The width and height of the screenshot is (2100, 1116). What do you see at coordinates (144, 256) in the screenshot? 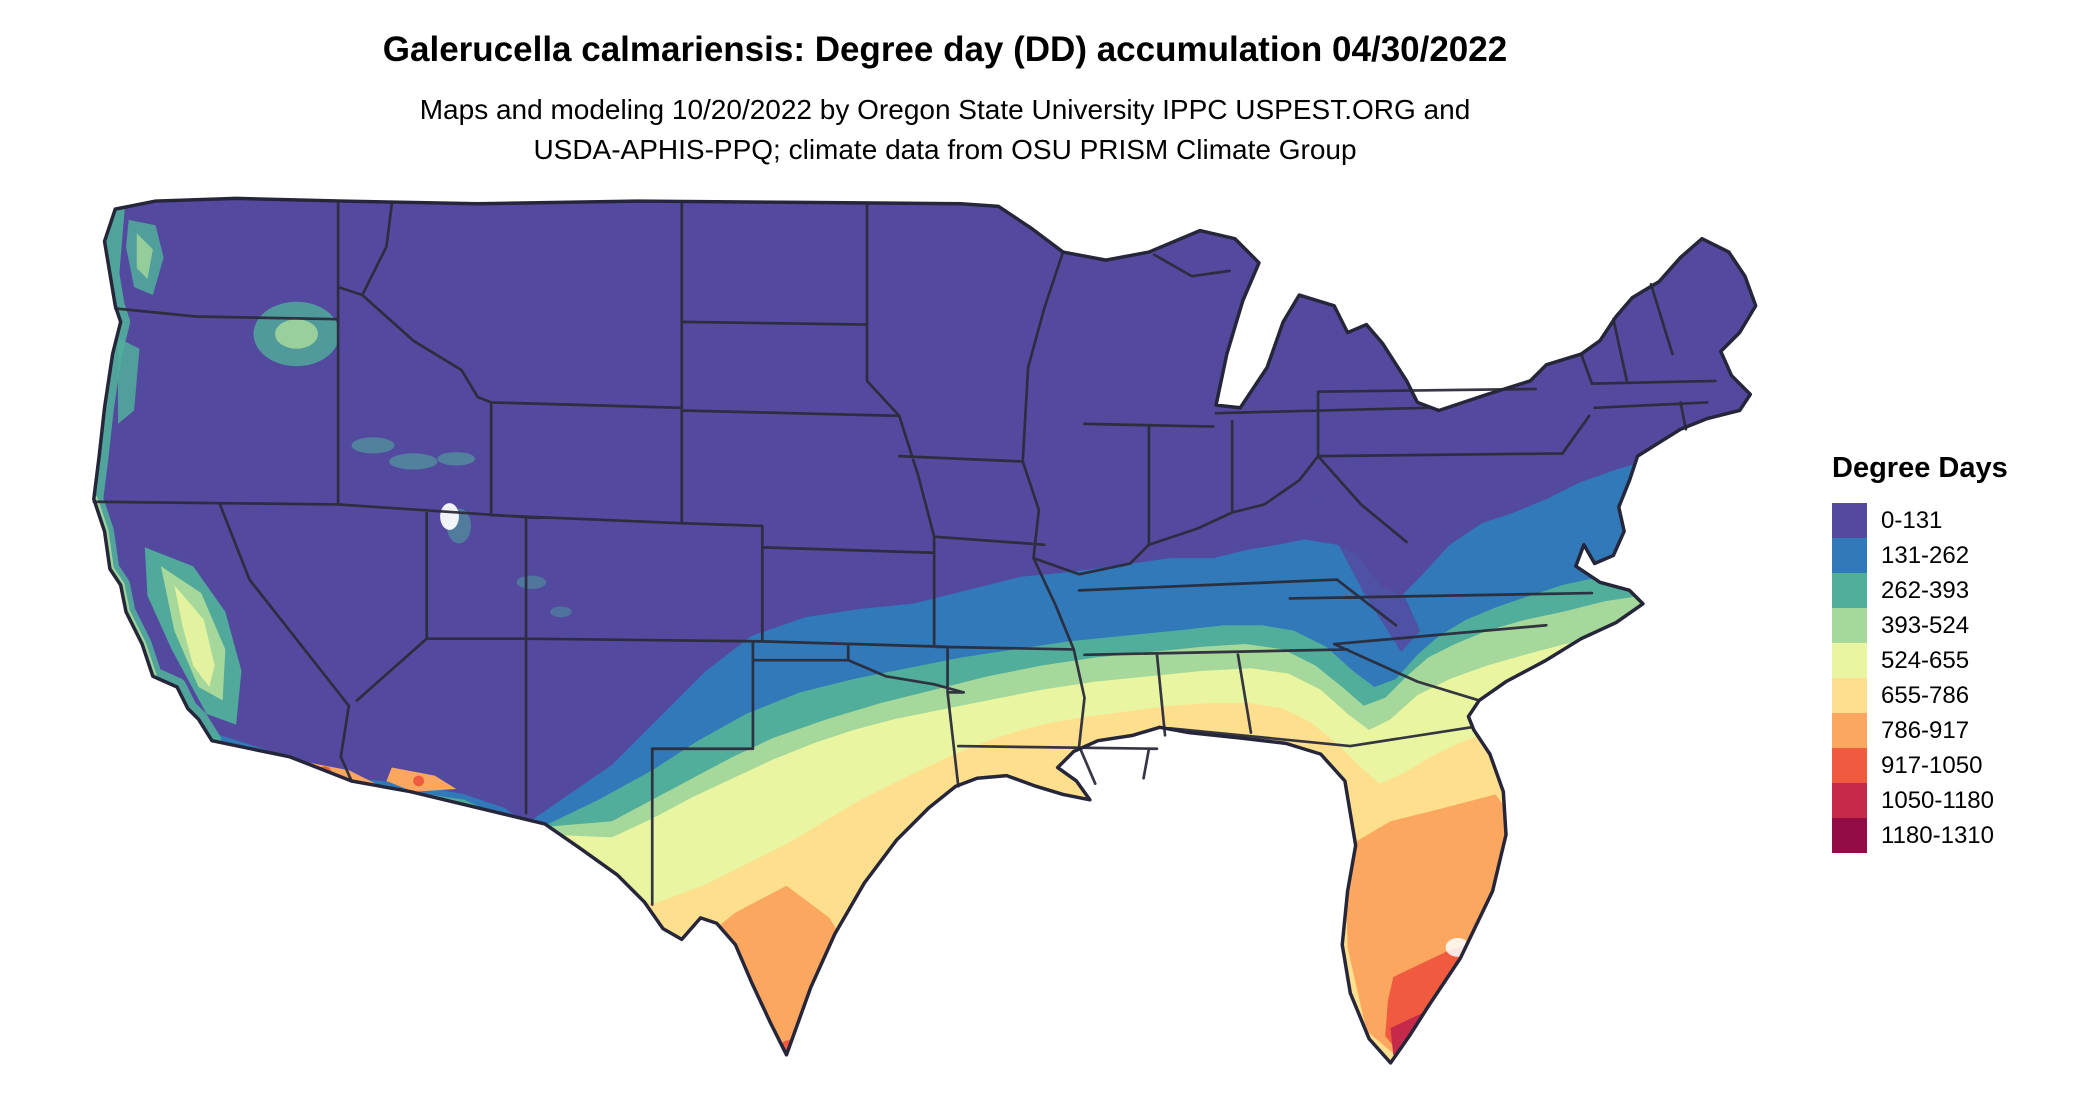
I see `puget-inner-patch` at bounding box center [144, 256].